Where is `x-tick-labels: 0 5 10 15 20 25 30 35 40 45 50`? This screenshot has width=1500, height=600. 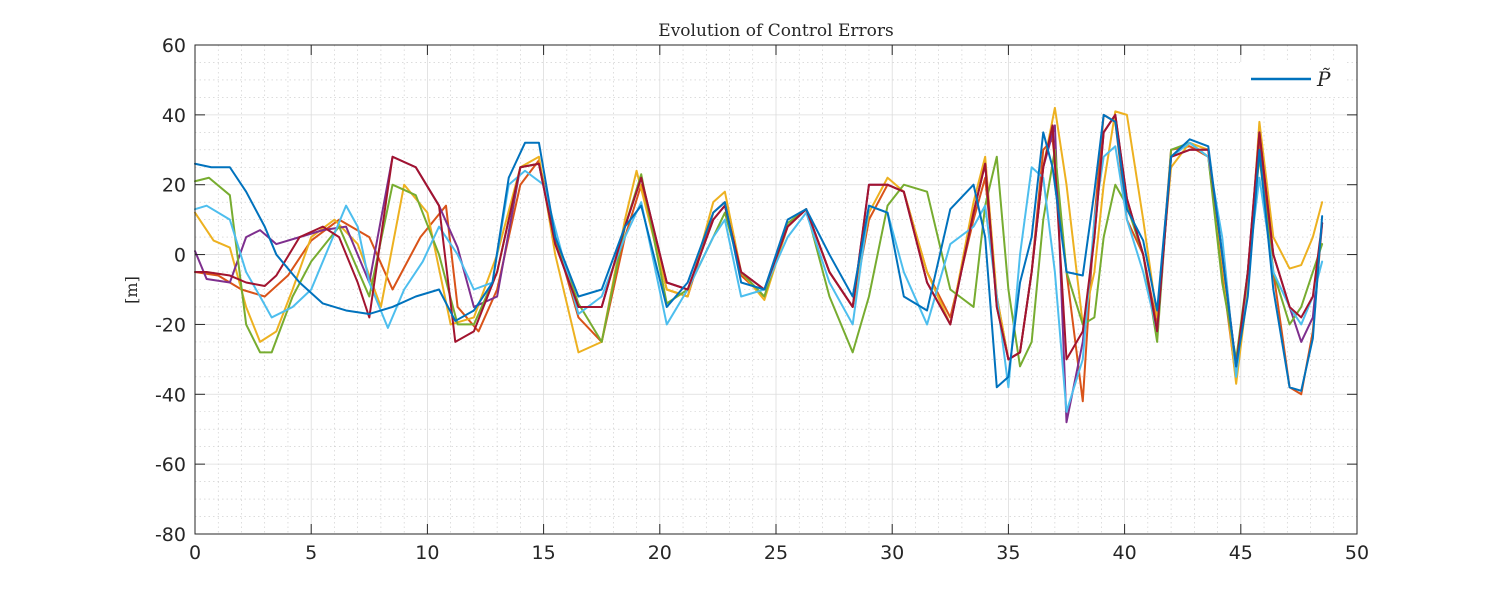 x-tick-labels: 0 5 10 15 20 25 30 35 40 45 50 is located at coordinates (779, 553).